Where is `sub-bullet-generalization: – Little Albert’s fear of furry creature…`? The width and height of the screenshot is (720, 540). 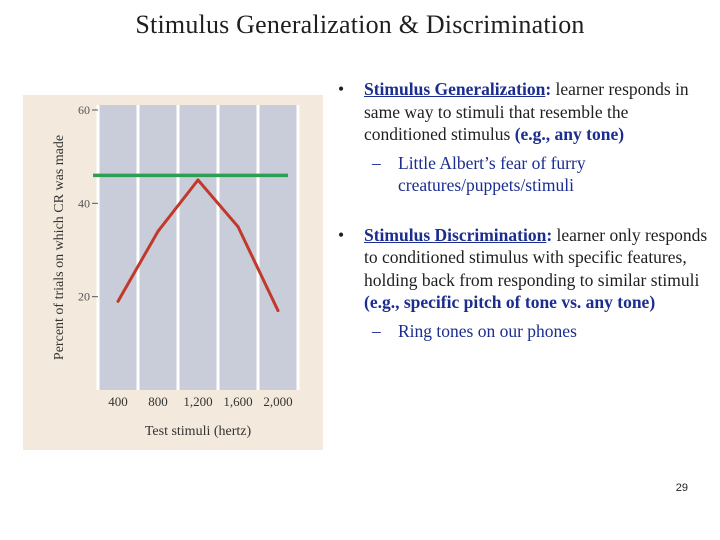 sub-bullet-generalization: – Little Albert’s fear of furry creature… is located at coordinates (536, 174).